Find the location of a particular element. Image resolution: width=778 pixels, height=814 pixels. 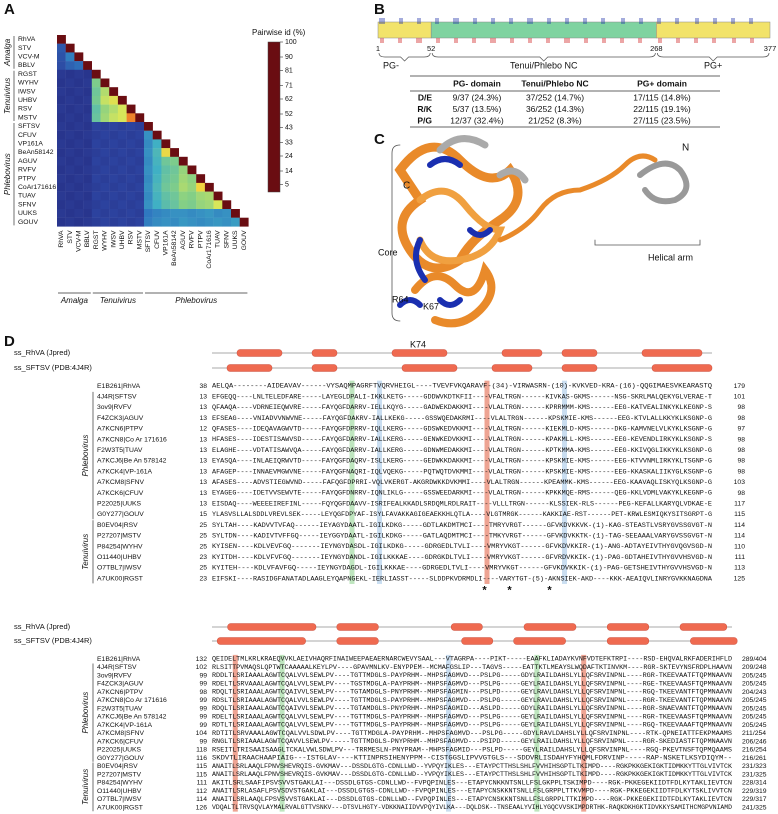

colorbar-tick-label: 71 is located at coordinates (289, 85).